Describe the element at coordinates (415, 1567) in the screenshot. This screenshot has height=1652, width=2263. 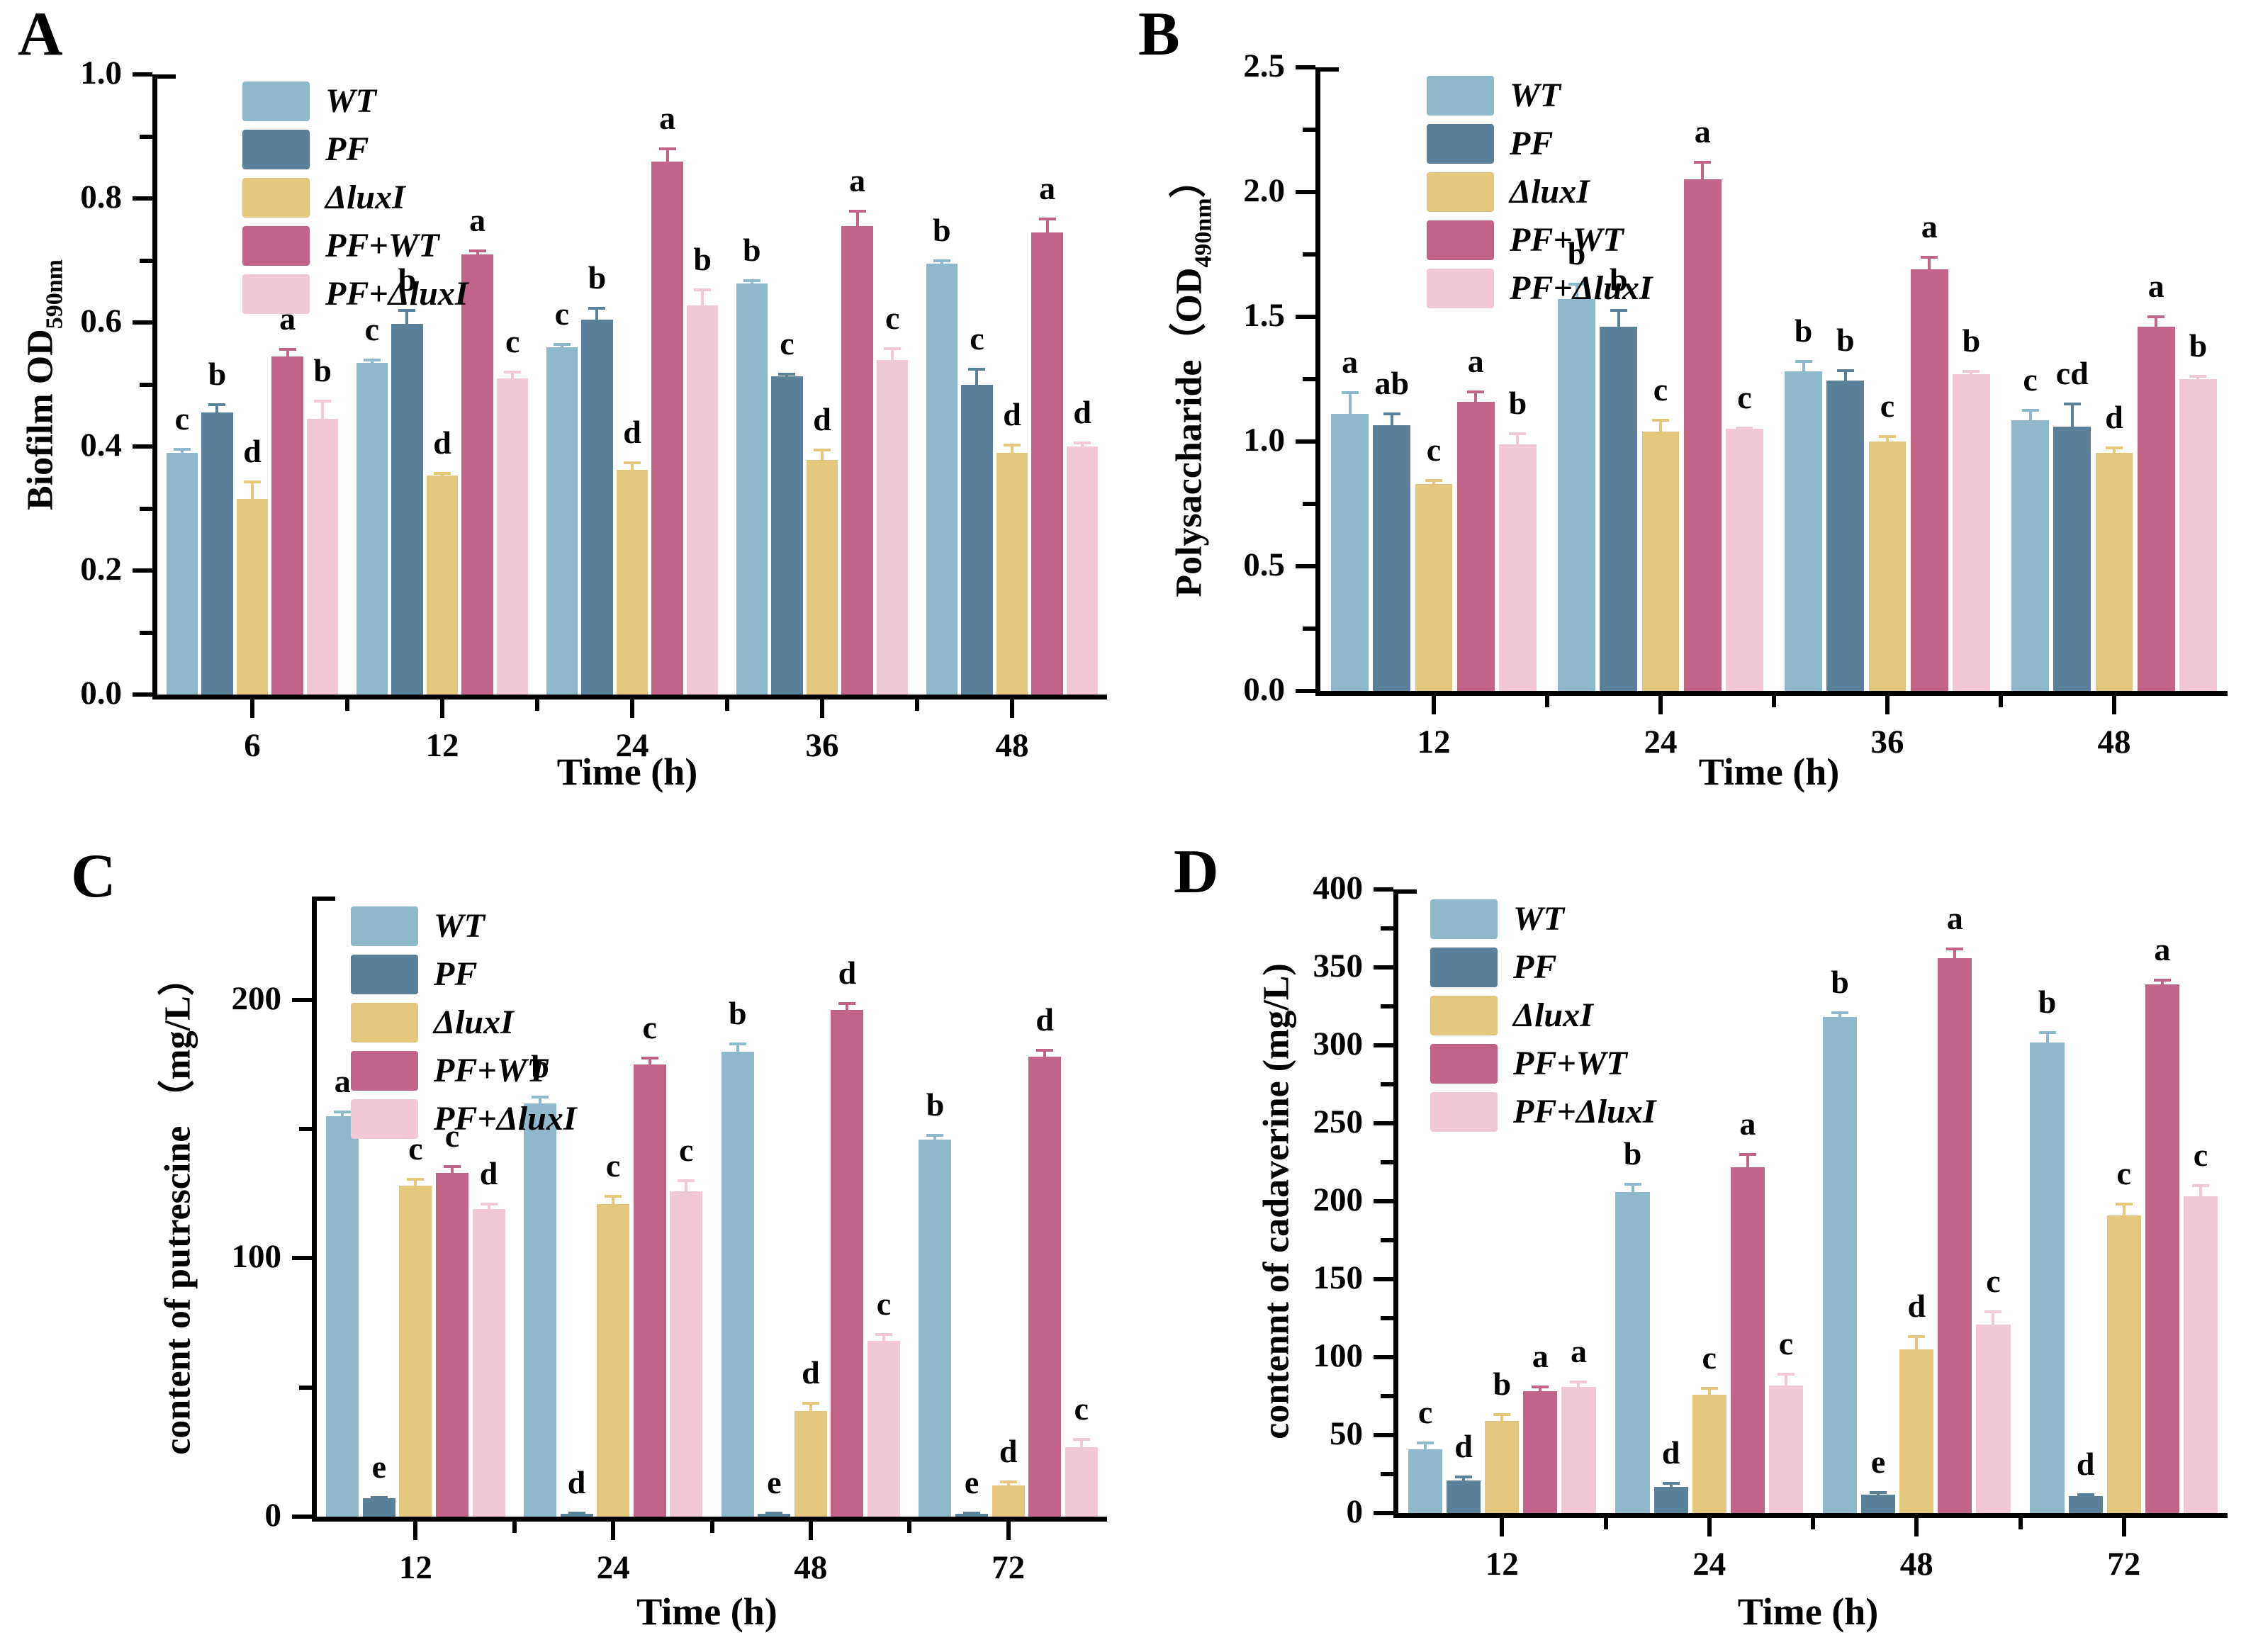
I see `x-tick-label: 12` at that location.